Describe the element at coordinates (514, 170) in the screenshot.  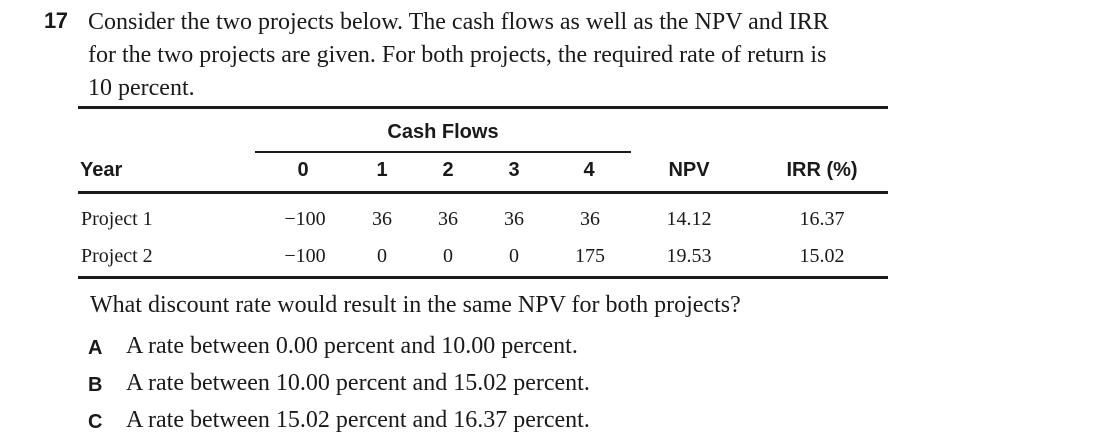
I see `header-year-3: 3` at that location.